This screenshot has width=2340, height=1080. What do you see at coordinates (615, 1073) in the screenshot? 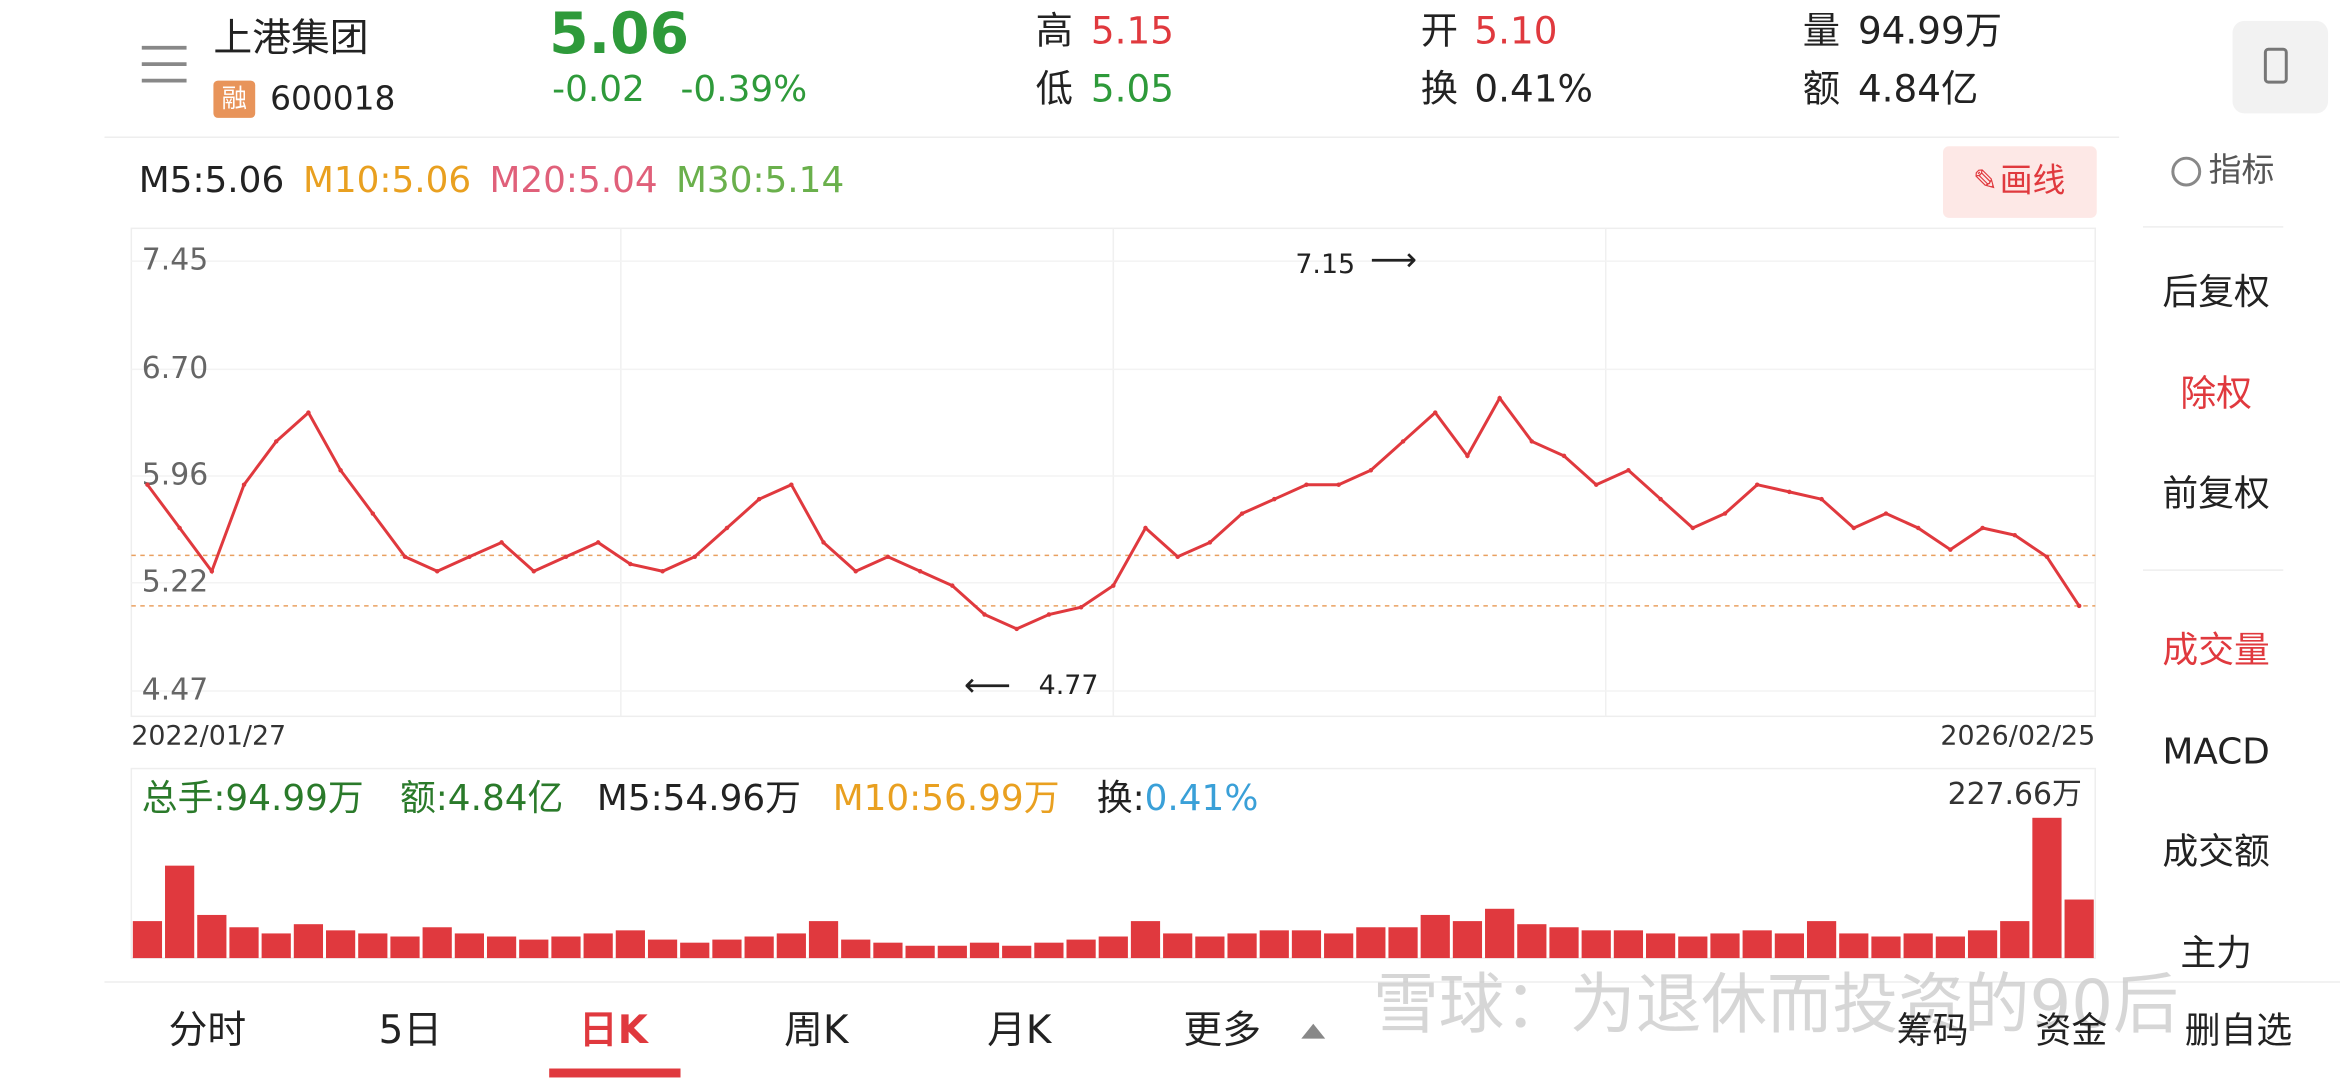
I see `tab-underline` at bounding box center [615, 1073].